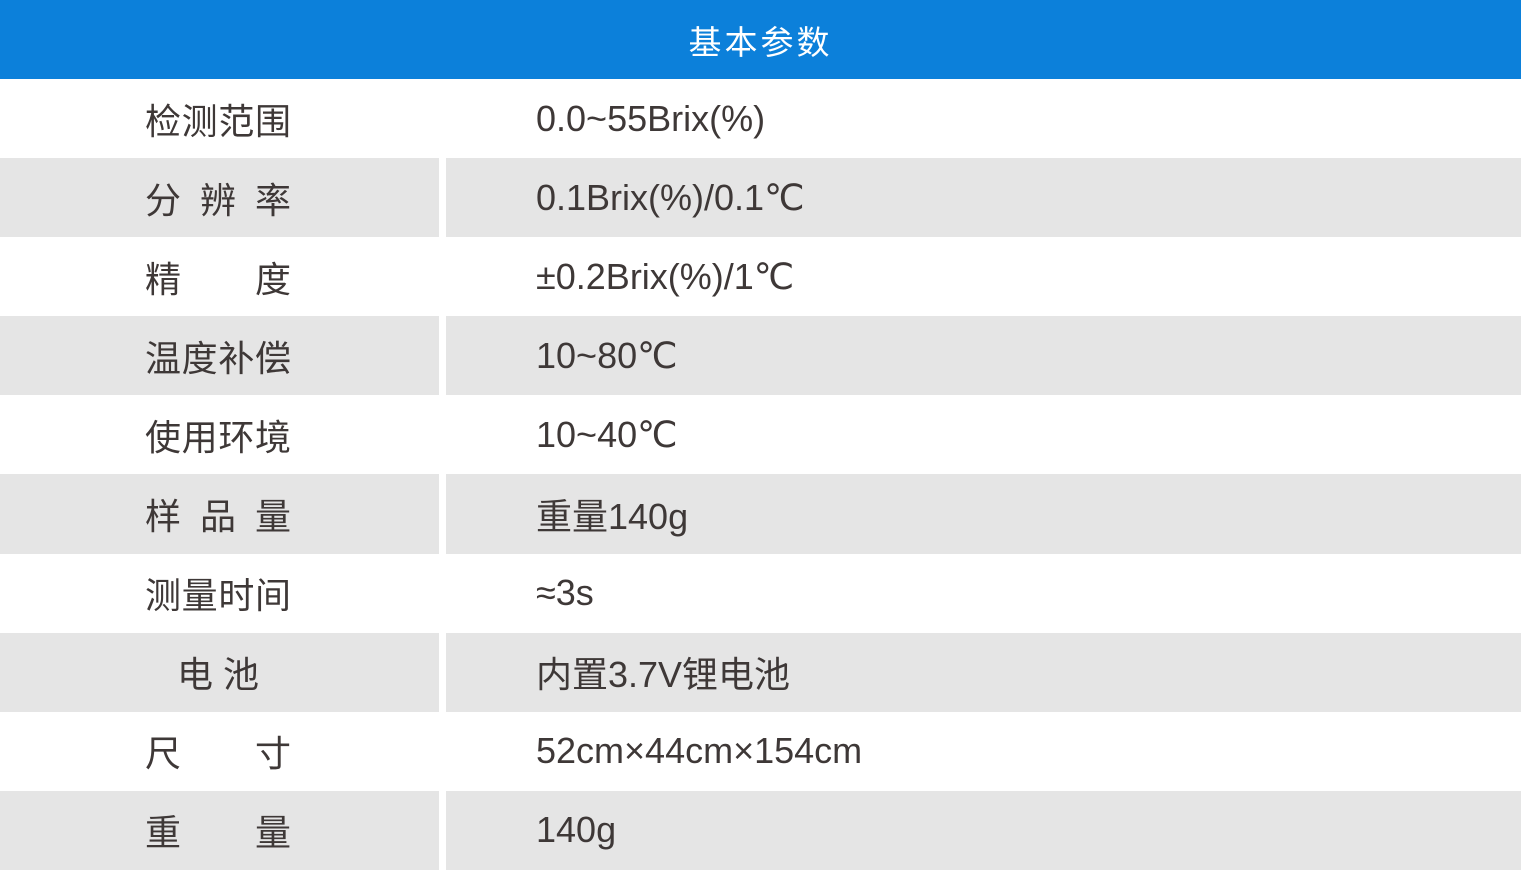 The height and width of the screenshot is (870, 1521). What do you see at coordinates (665, 276) in the screenshot?
I see `spec-value: ±0.2Brix(%)/1℃` at bounding box center [665, 276].